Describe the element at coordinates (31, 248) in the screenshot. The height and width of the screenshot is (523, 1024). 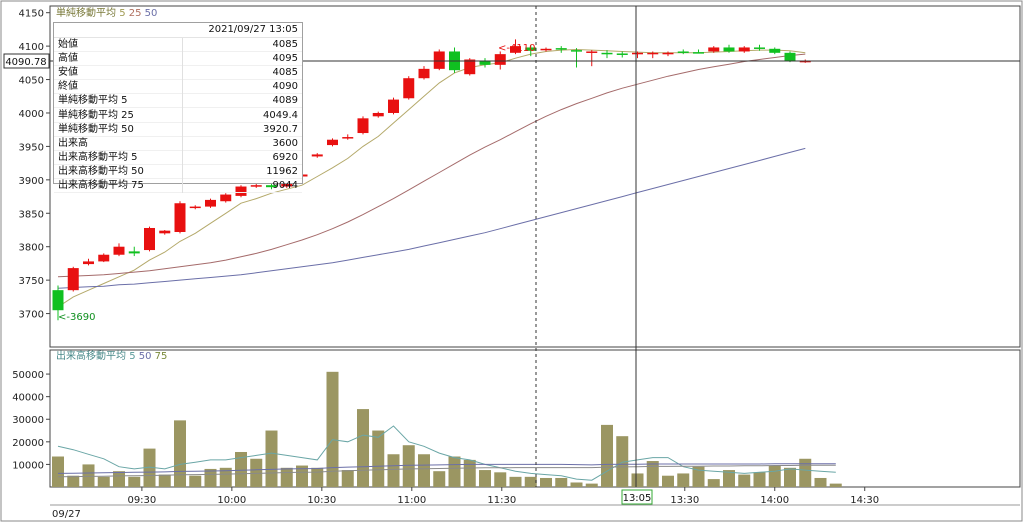
I see `price-tick-label: 3800` at that location.